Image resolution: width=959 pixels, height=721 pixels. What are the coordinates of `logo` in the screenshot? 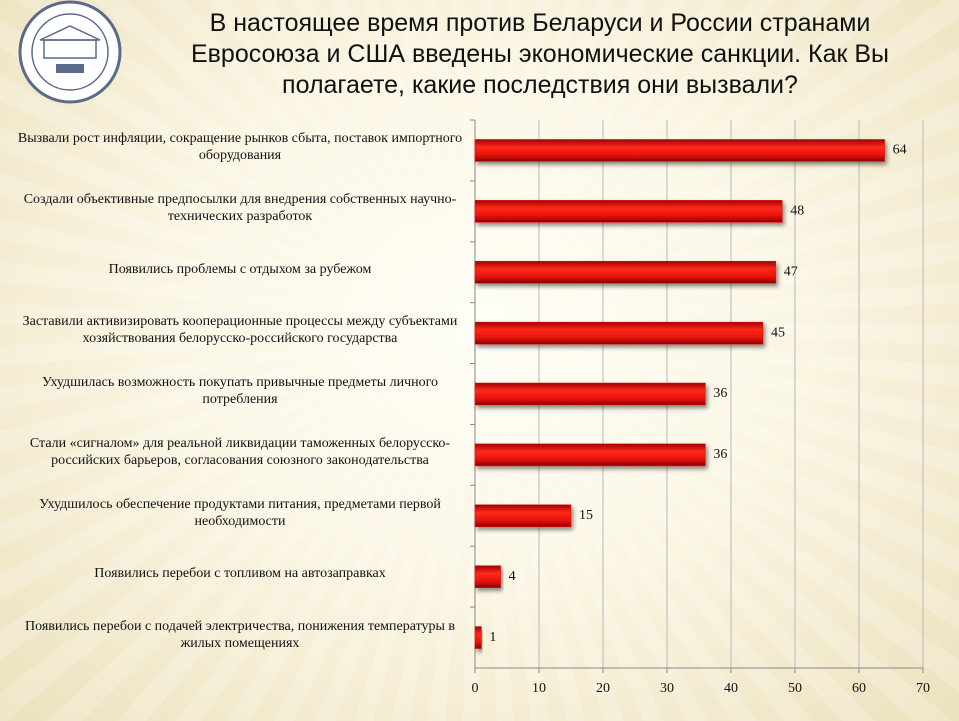 It's located at (70, 52).